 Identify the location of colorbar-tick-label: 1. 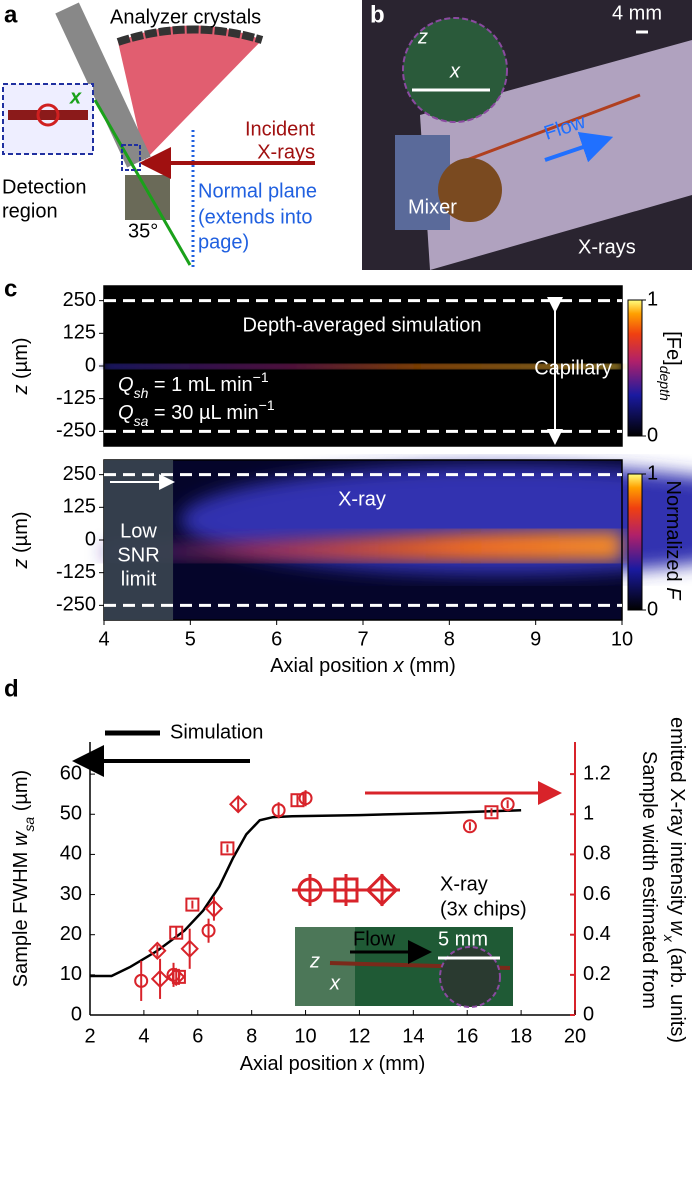
(652, 473).